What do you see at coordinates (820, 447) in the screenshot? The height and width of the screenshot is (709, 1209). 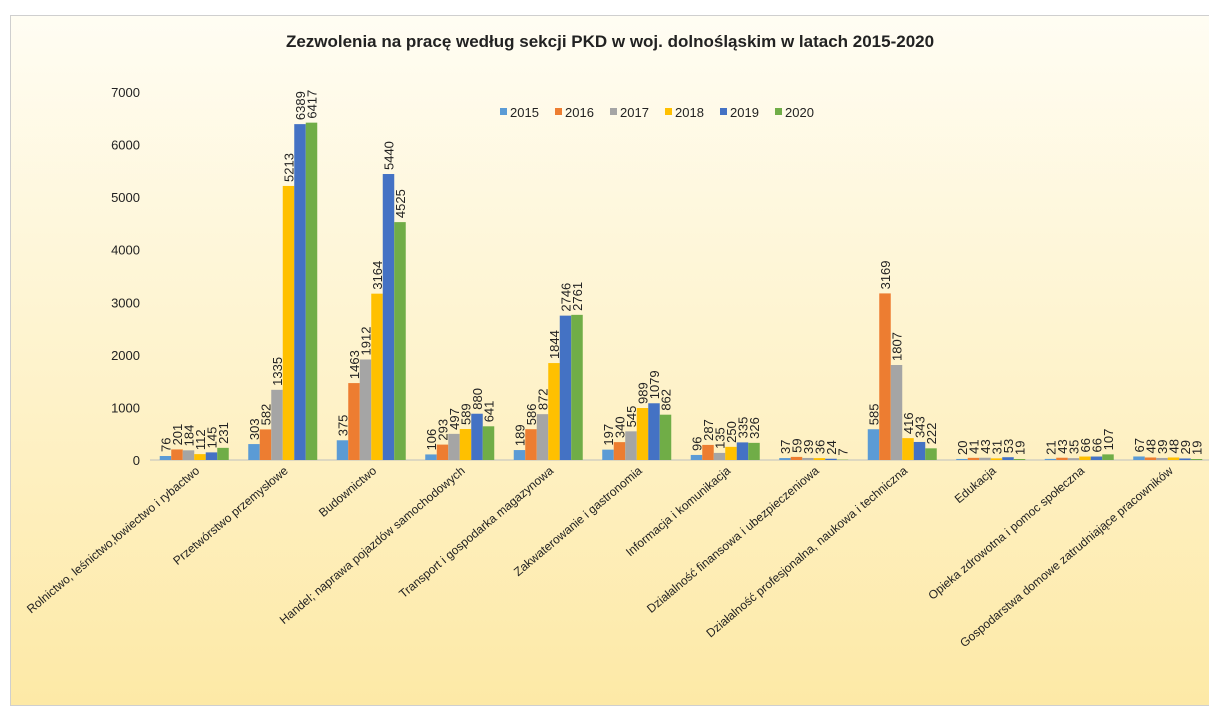 I see `data-label: 36` at bounding box center [820, 447].